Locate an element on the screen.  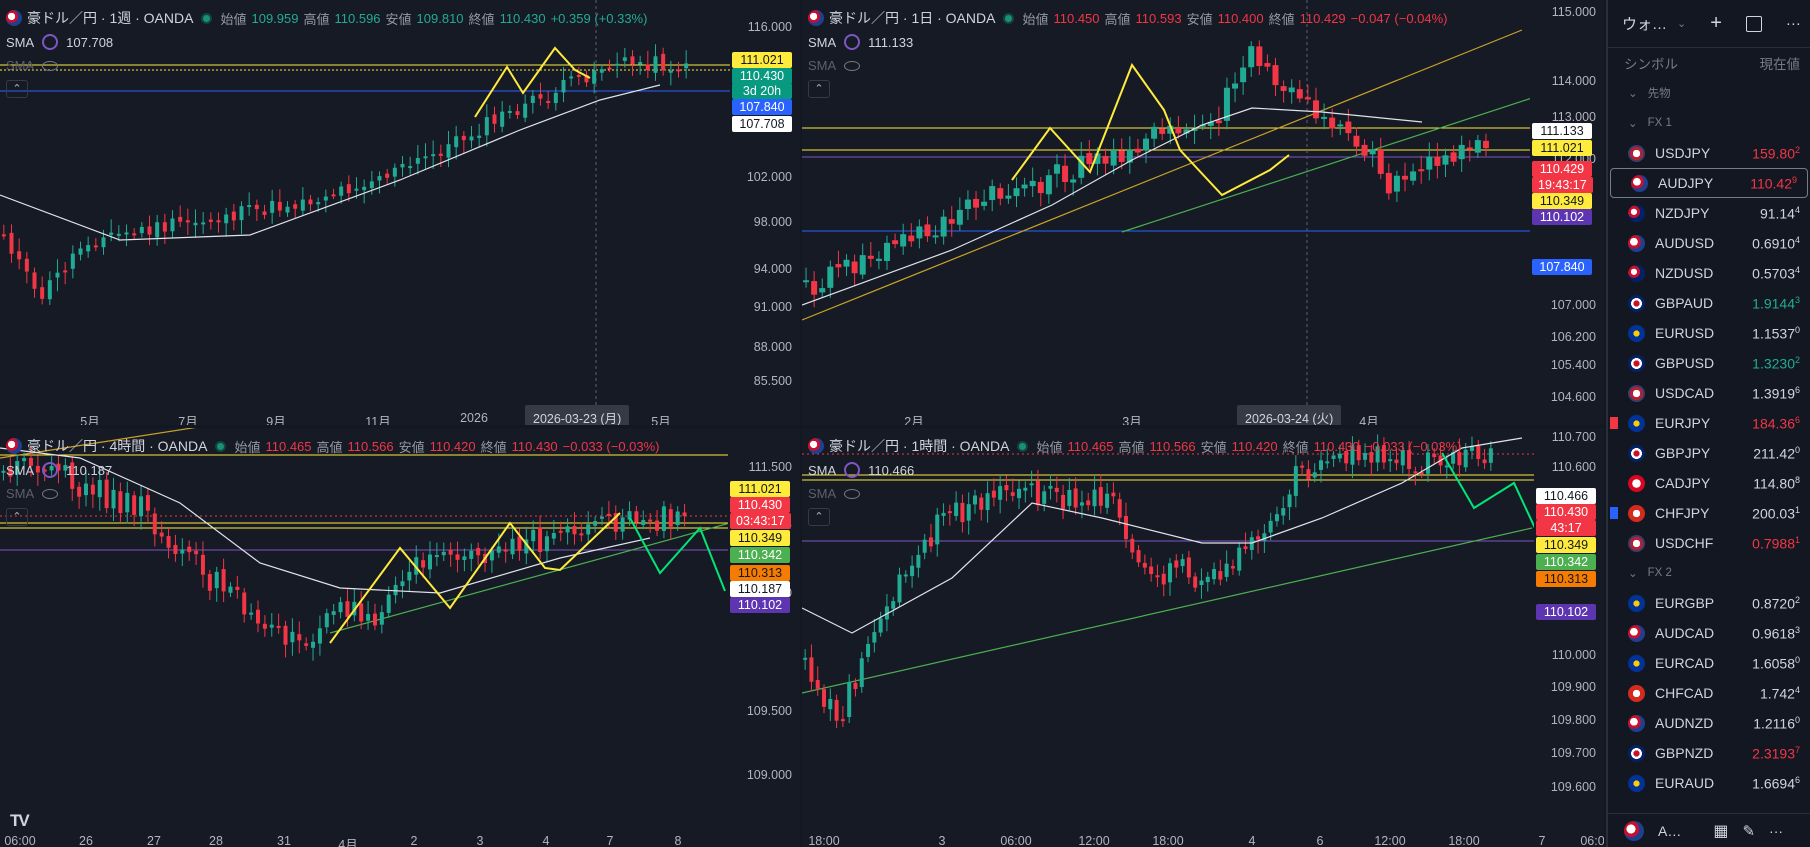
watchlist-row: NZDJPY 91.144 is located at coordinates (1709, 213).